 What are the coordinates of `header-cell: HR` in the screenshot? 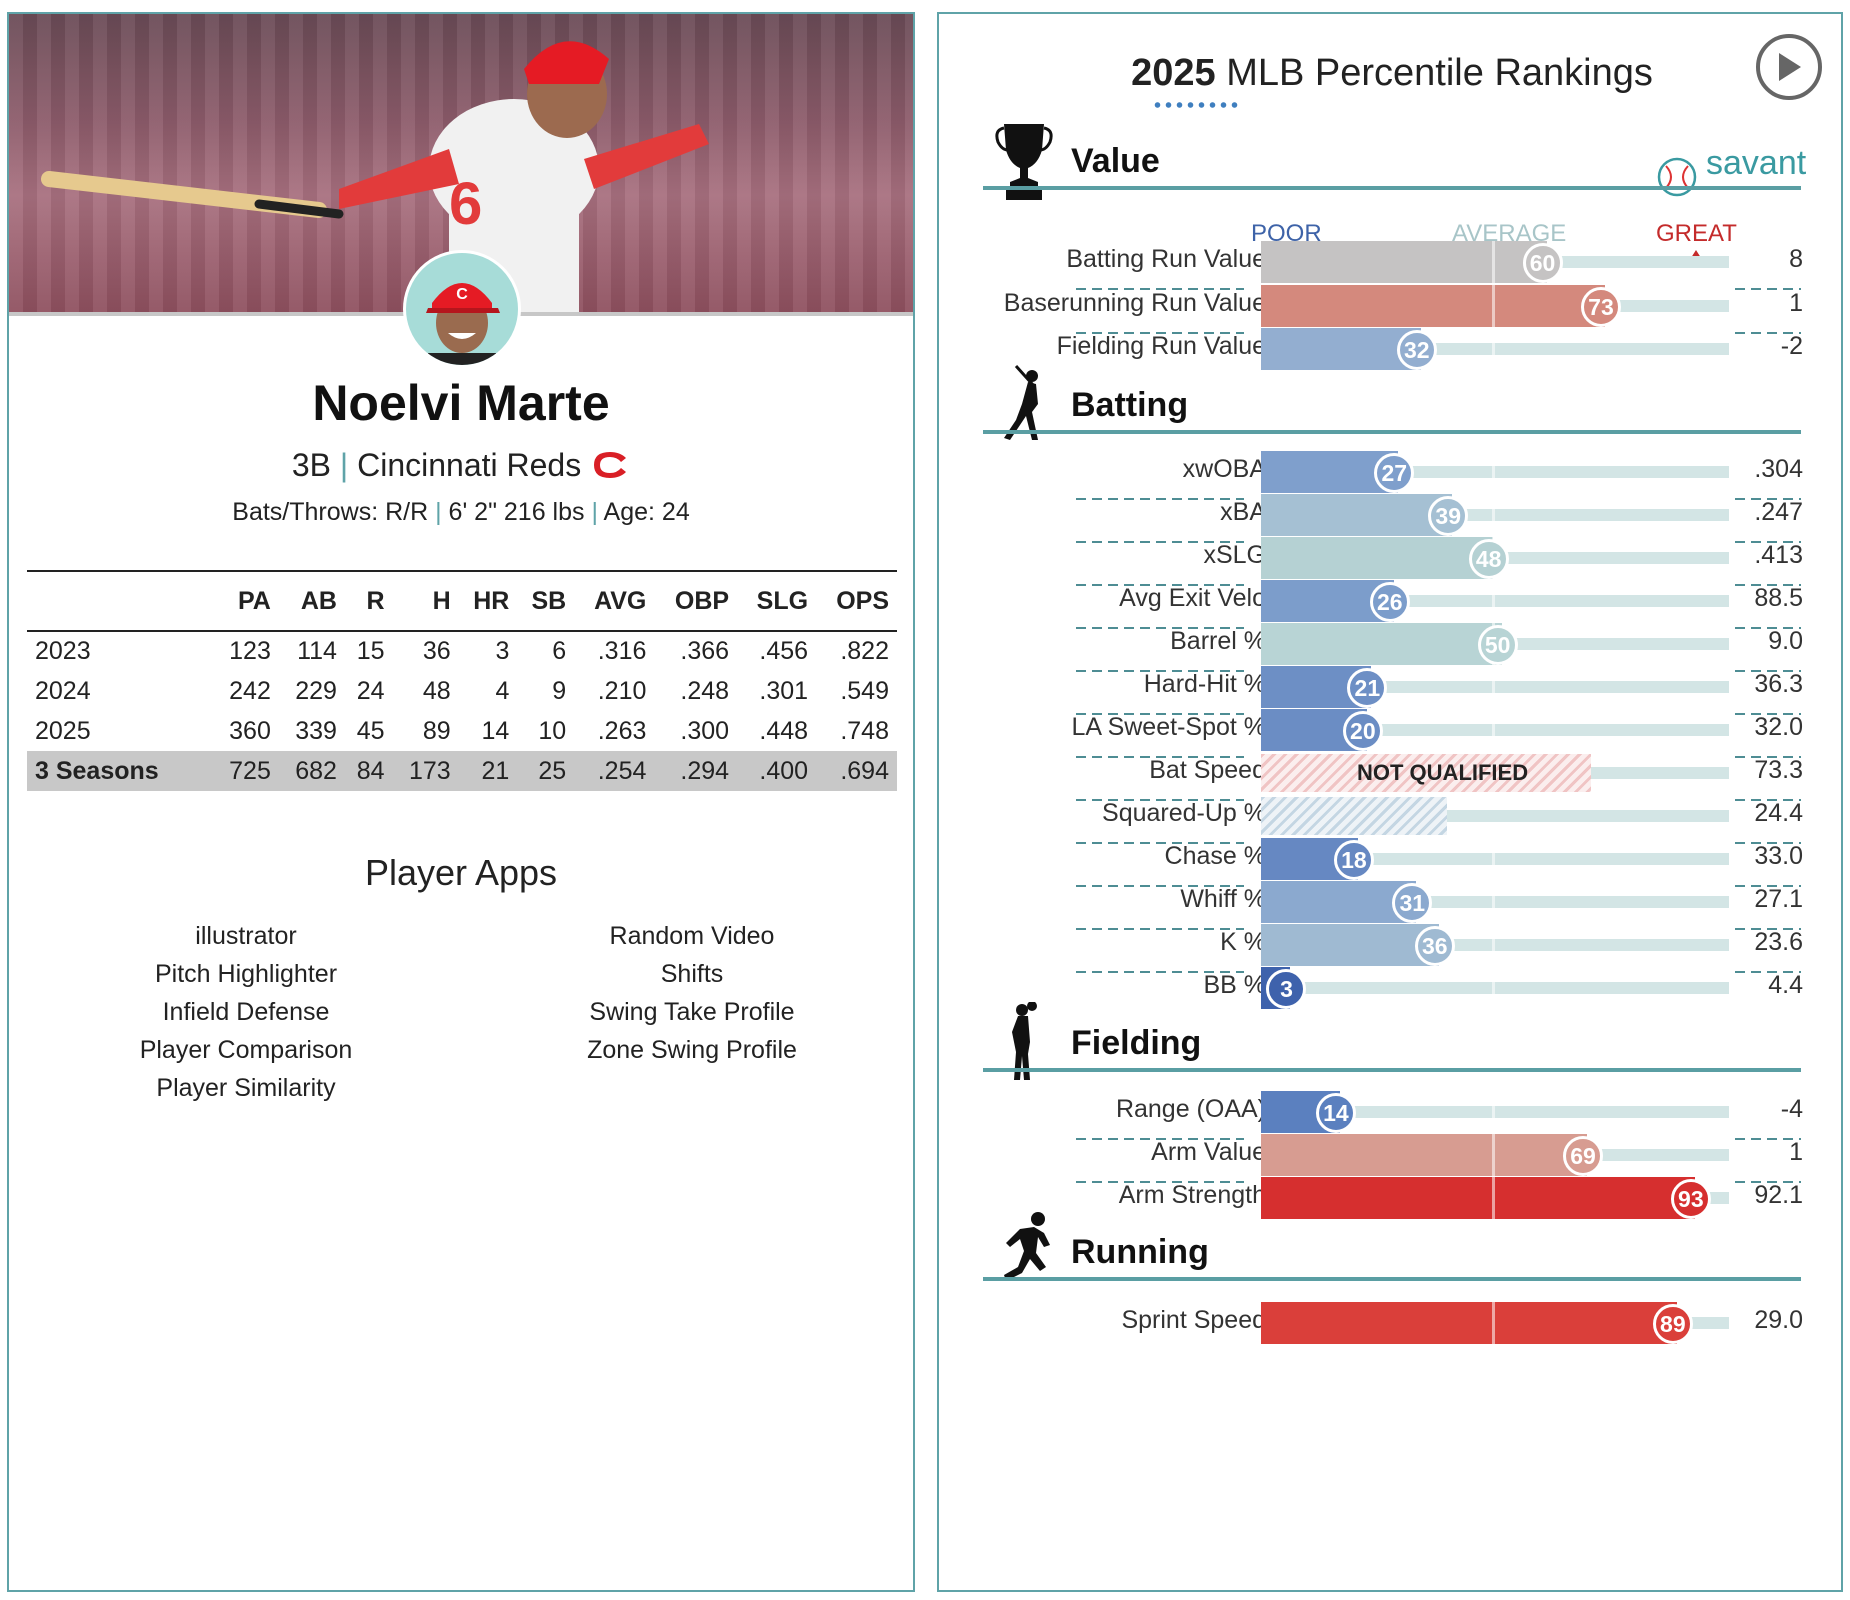 It's located at (488, 601).